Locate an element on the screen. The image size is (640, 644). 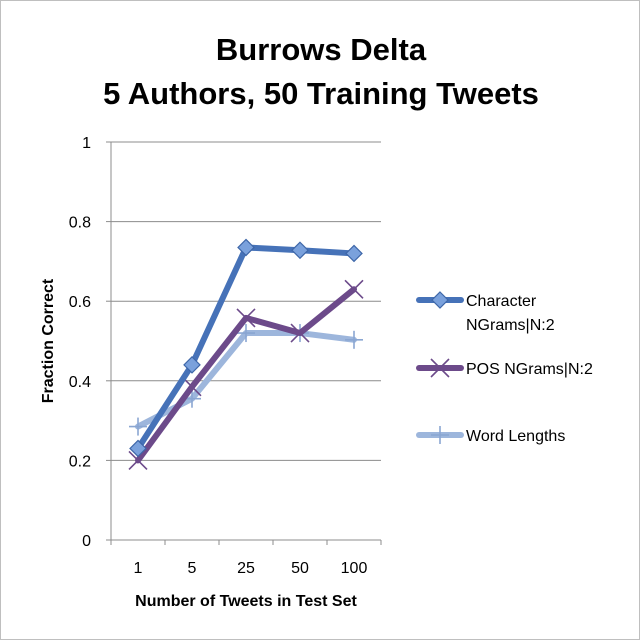
y-axis-label: Fraction Correct is located at coordinates (48, 340).